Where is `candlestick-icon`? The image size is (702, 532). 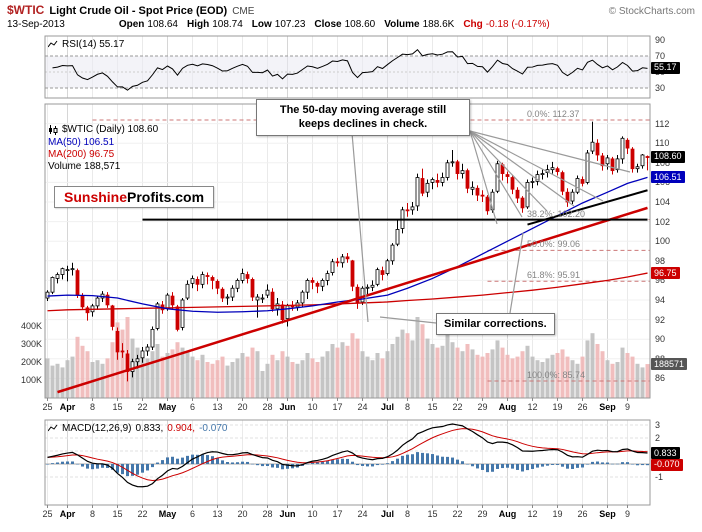 candlestick-icon is located at coordinates (53, 129).